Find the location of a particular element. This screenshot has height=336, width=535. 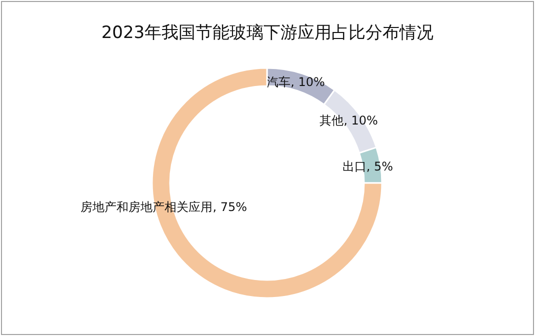

slice-label: 汽车 is located at coordinates (278, 82).